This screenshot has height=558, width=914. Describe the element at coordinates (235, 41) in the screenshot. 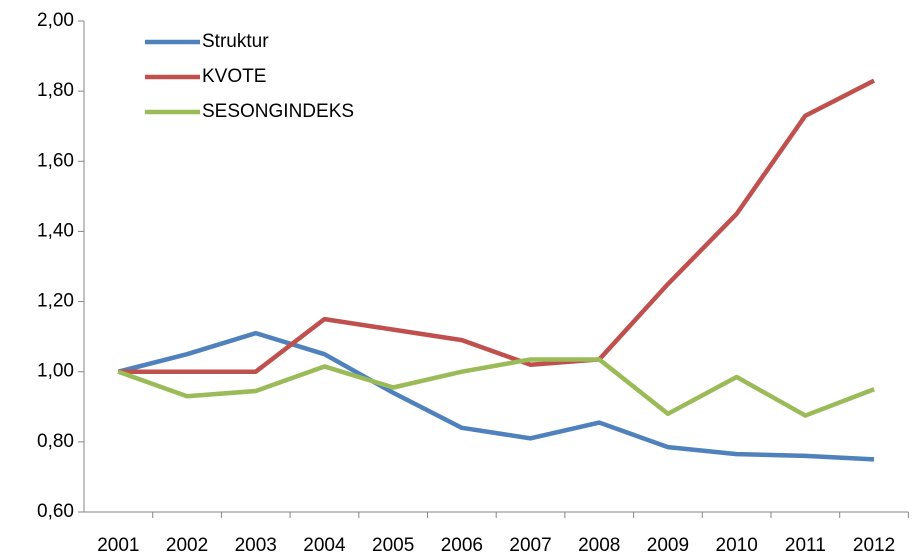

I see `legend-label: Struktur` at that location.